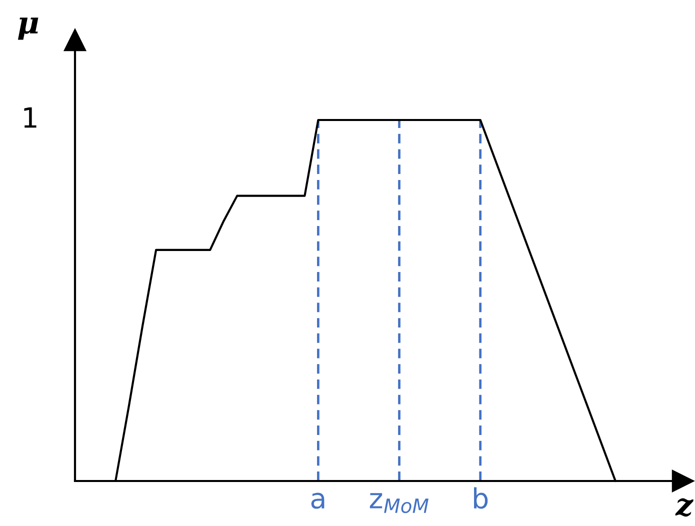  Describe the element at coordinates (399, 503) in the screenshot. I see `x-tick-label: z$_{MoM}$` at that location.